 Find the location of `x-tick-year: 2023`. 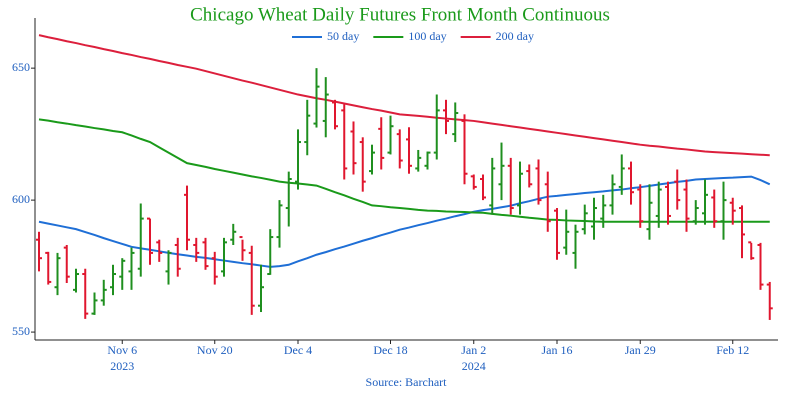

x-tick-year: 2023 is located at coordinates (122, 366).